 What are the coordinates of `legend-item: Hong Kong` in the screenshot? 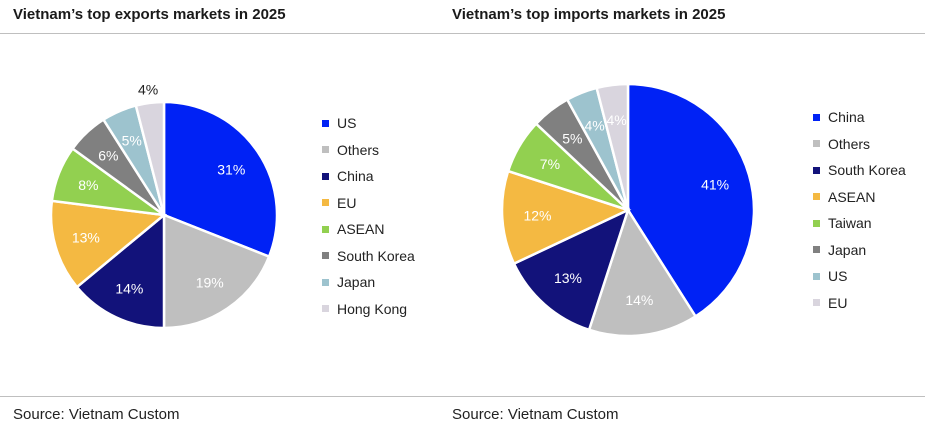 It's located at (368, 309).